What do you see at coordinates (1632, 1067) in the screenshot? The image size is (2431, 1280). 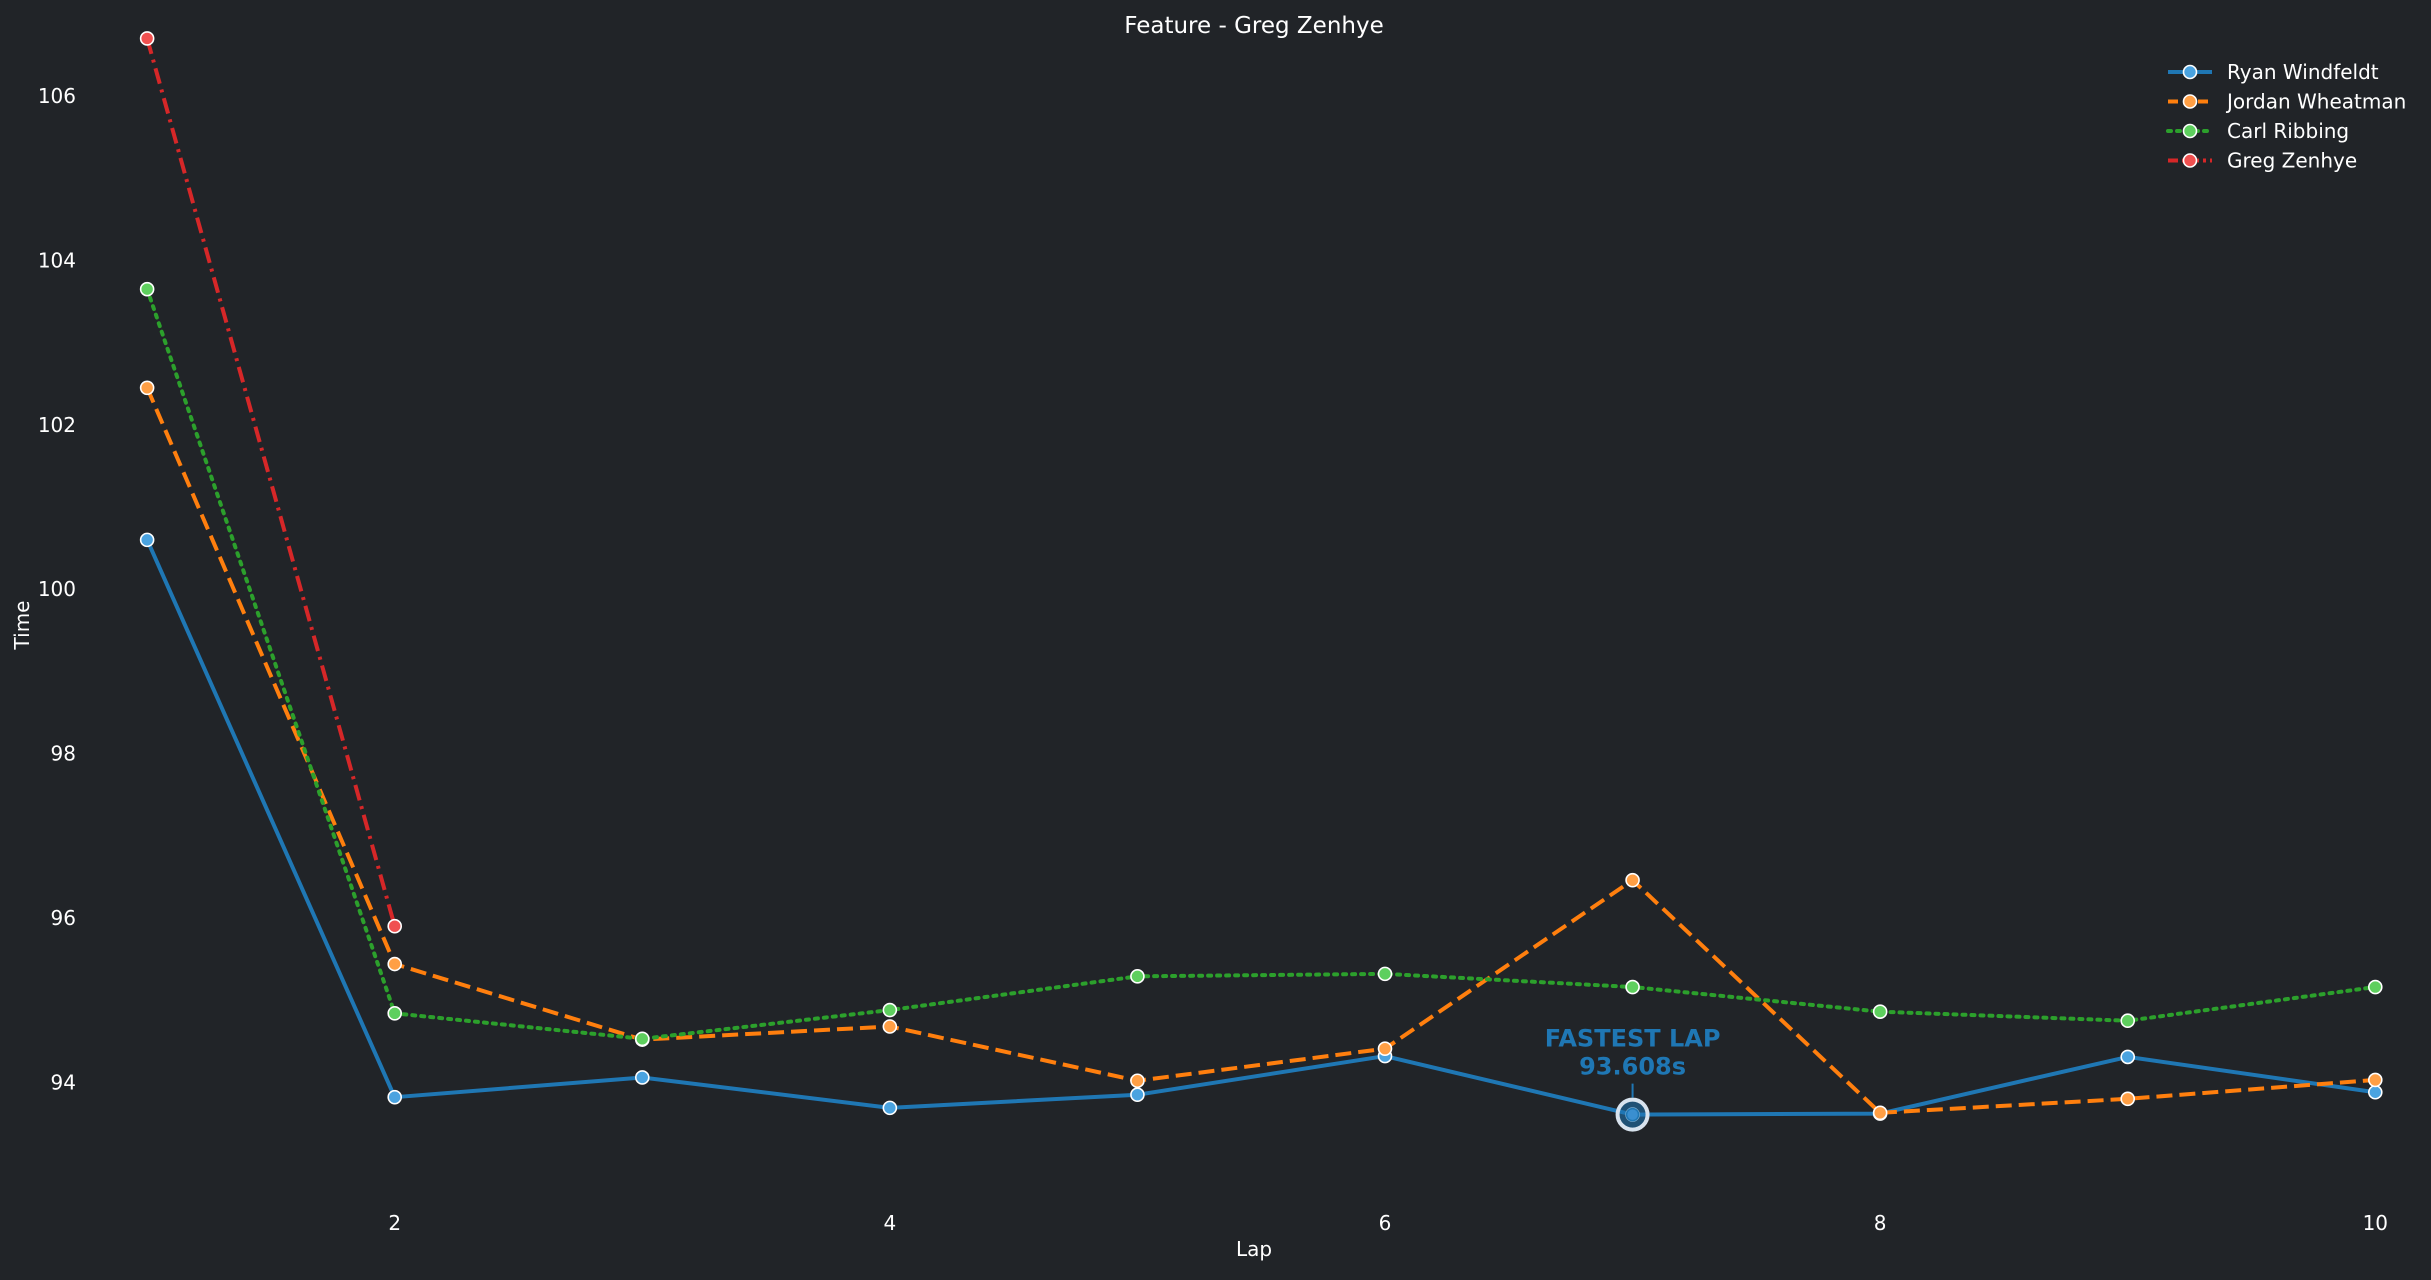 I see `annotation-value: 93.608s` at bounding box center [1632, 1067].